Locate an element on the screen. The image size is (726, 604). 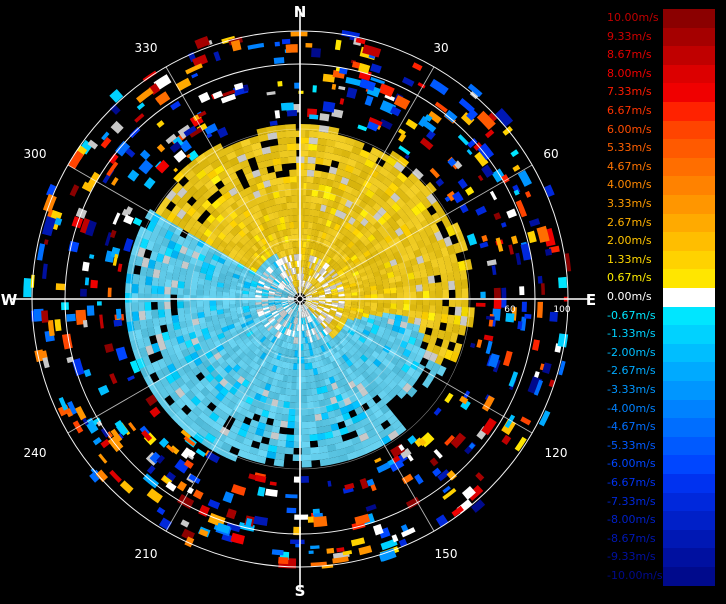
legend-entry-label: -4.67m/s is located at coordinates (631, 427).